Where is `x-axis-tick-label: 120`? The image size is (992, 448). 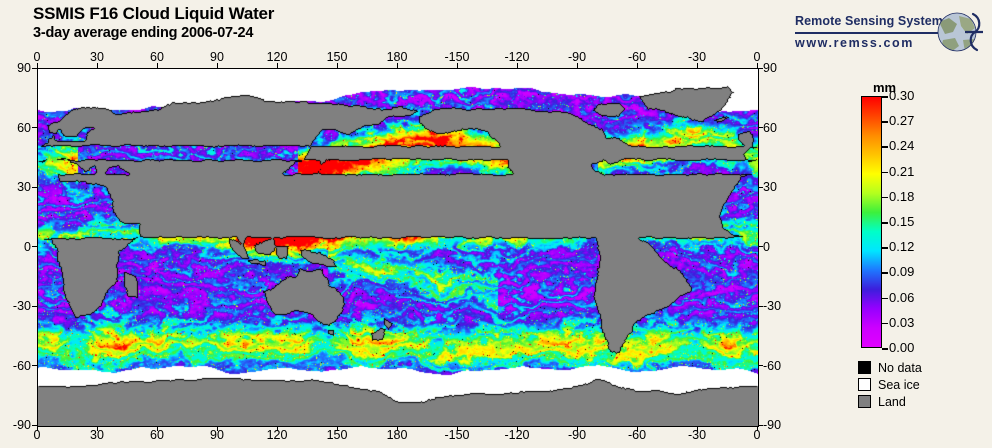
x-axis-tick-label: 120 is located at coordinates (277, 57).